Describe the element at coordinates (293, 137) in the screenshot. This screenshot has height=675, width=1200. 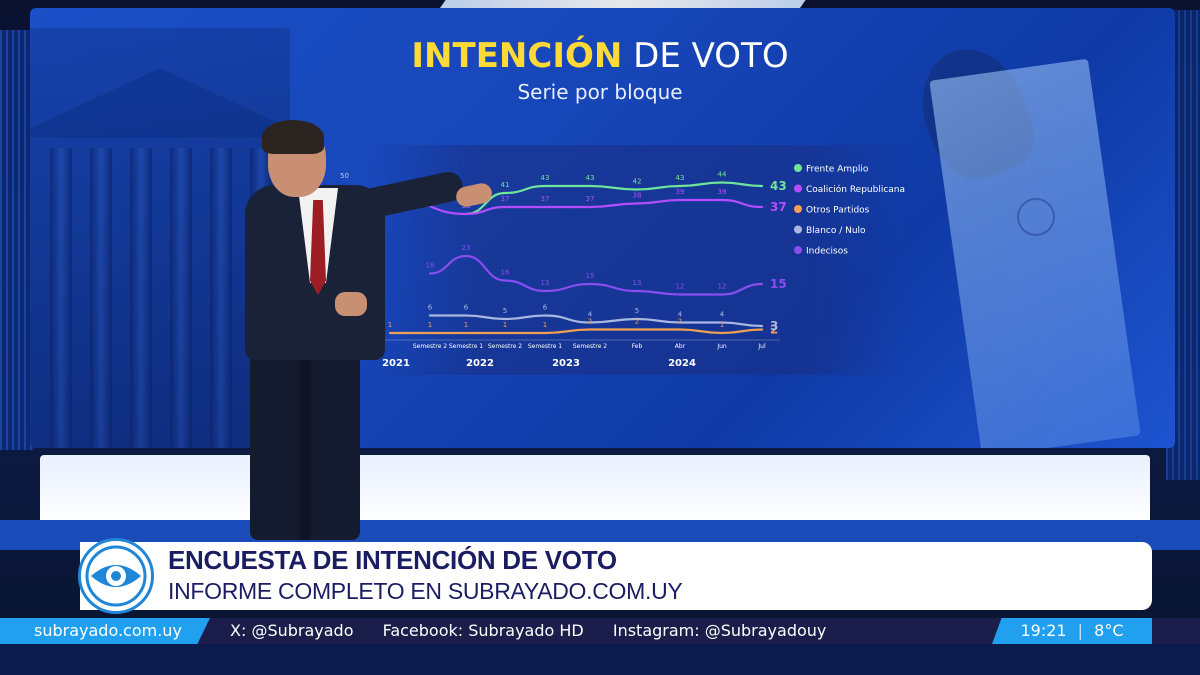
I see `presenter-hair` at that location.